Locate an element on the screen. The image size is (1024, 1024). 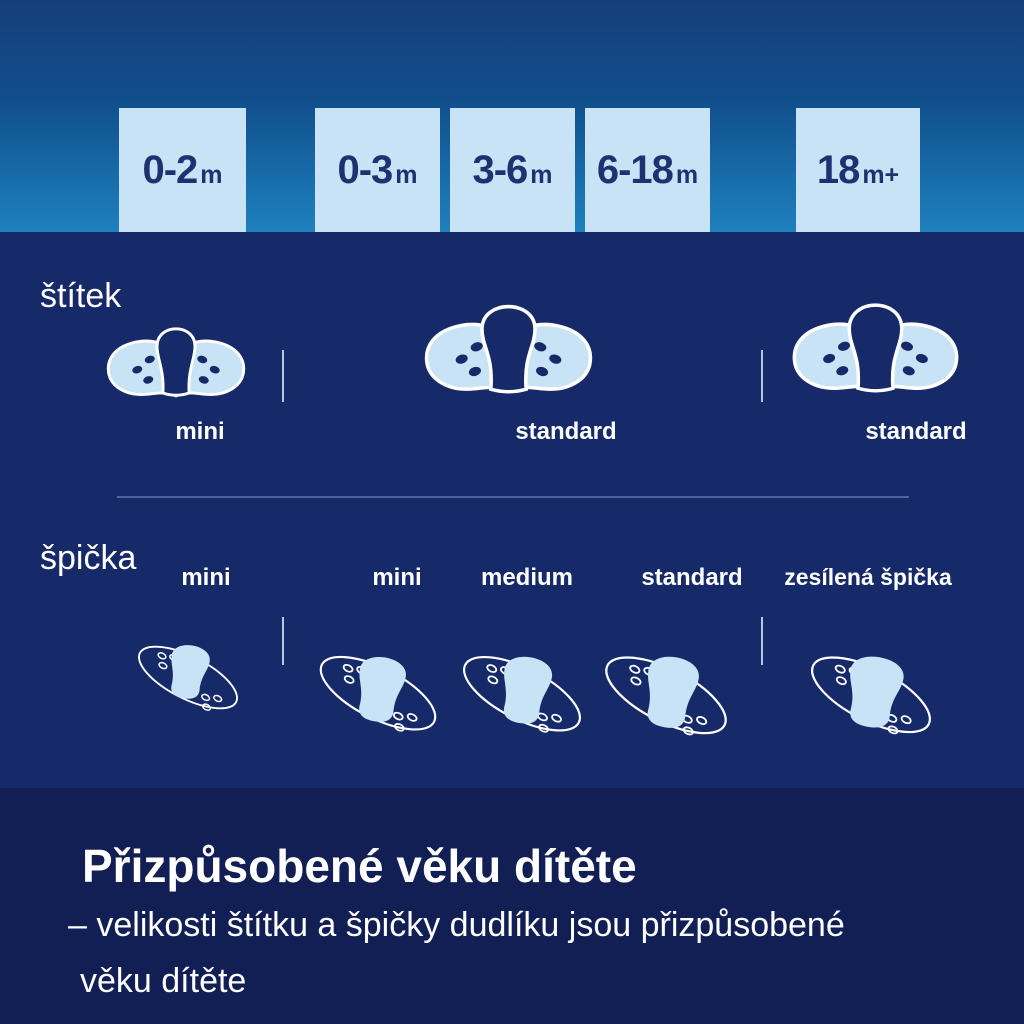
age-label: 3-6 m is located at coordinates (512, 170).